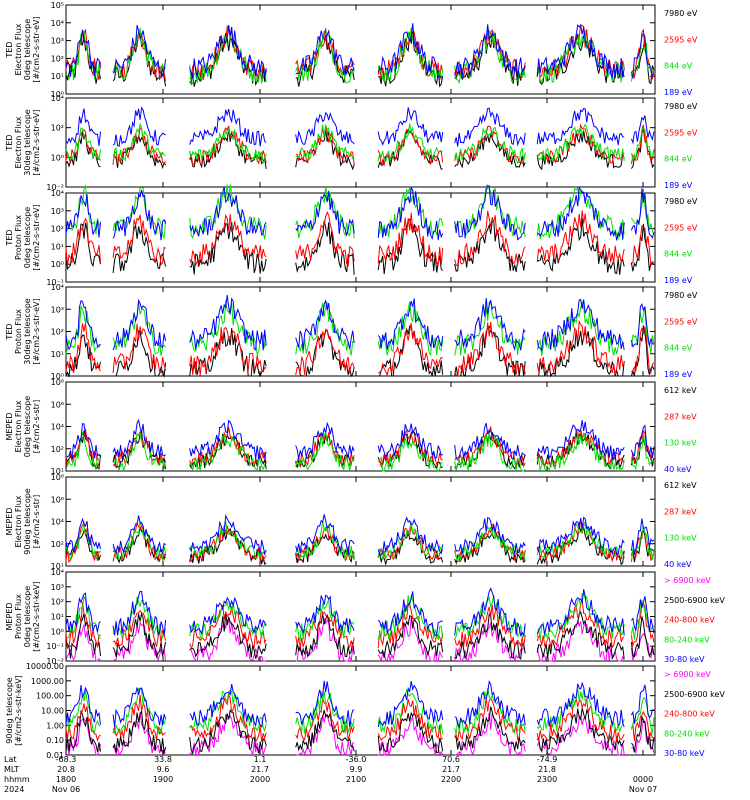 The image size is (750, 800). Describe the element at coordinates (360, 452) in the screenshot. I see `series-line-130-kev` at that location.